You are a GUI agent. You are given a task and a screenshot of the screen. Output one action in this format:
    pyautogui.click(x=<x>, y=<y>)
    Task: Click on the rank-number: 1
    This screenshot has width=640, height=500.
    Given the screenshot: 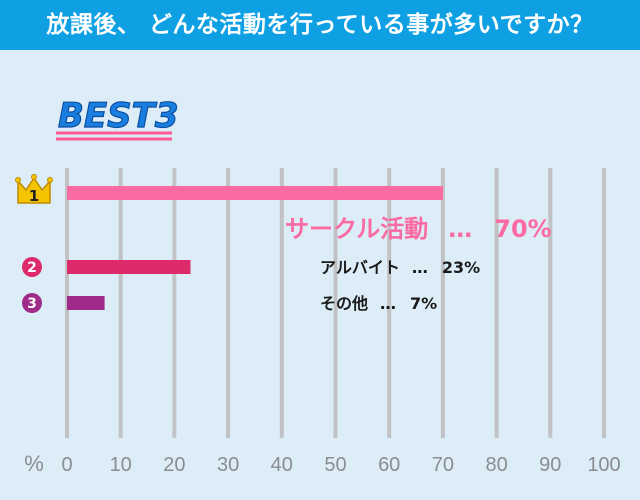 What is the action you would take?
    pyautogui.click(x=34, y=196)
    